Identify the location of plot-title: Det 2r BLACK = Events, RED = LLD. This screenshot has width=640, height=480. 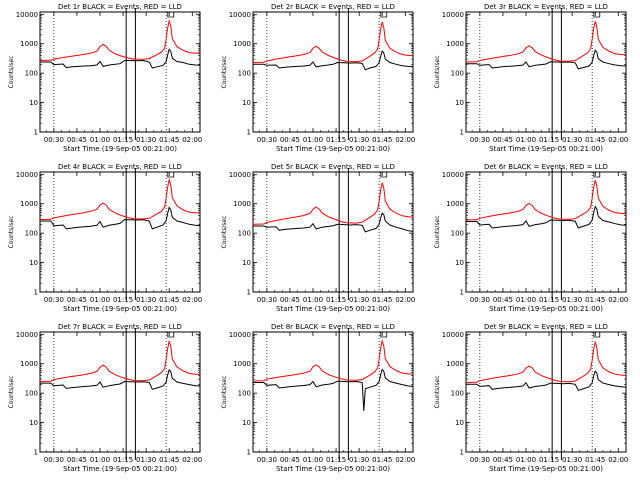
(333, 7).